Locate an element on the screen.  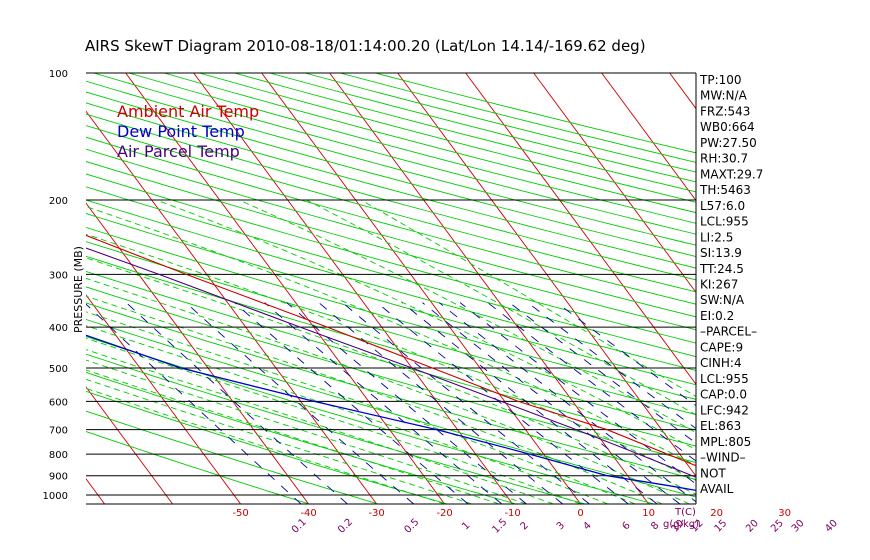
mixing-ratio-tick-label: 3 is located at coordinates (561, 526).